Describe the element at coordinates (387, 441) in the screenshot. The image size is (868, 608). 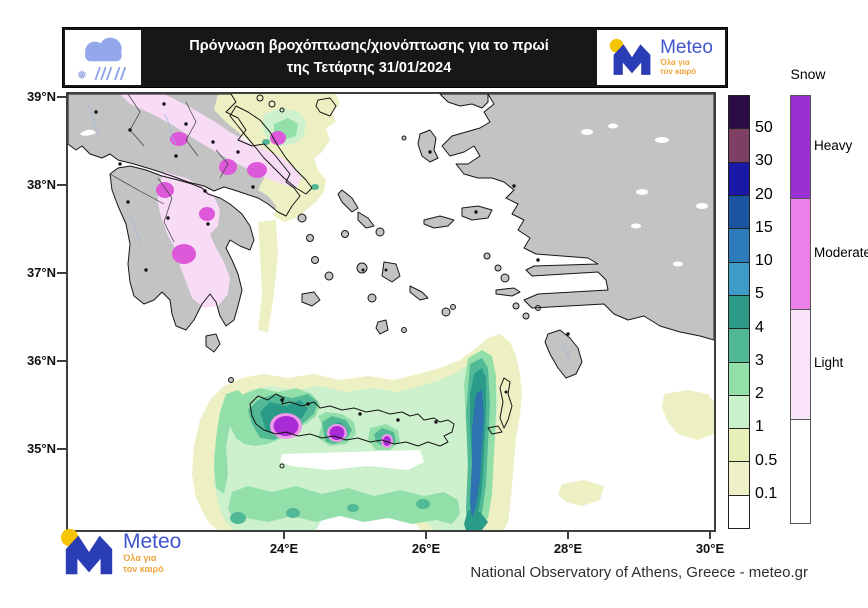
I see `snow-heavy-east-crete` at that location.